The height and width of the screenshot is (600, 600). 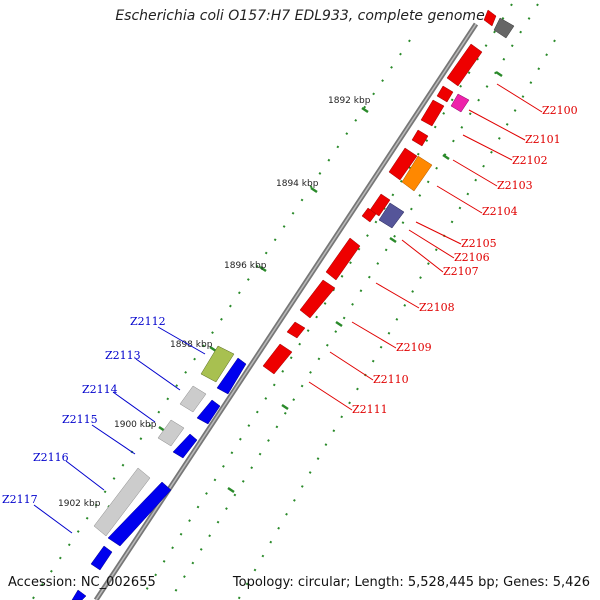 What do you see at coordinates (82, 582) in the screenshot?
I see `accession-text: Accession: NC_002655` at bounding box center [82, 582].